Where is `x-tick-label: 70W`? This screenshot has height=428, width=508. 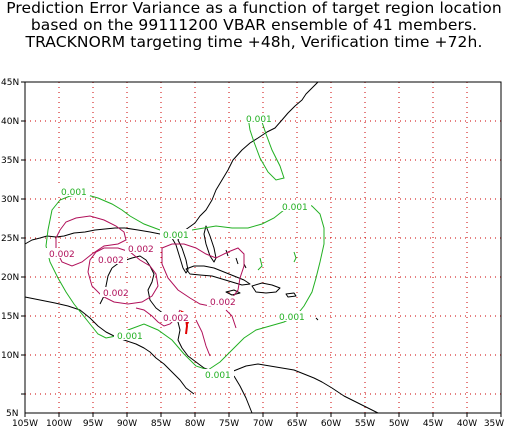 x-tick-label: 70W is located at coordinates (263, 423).